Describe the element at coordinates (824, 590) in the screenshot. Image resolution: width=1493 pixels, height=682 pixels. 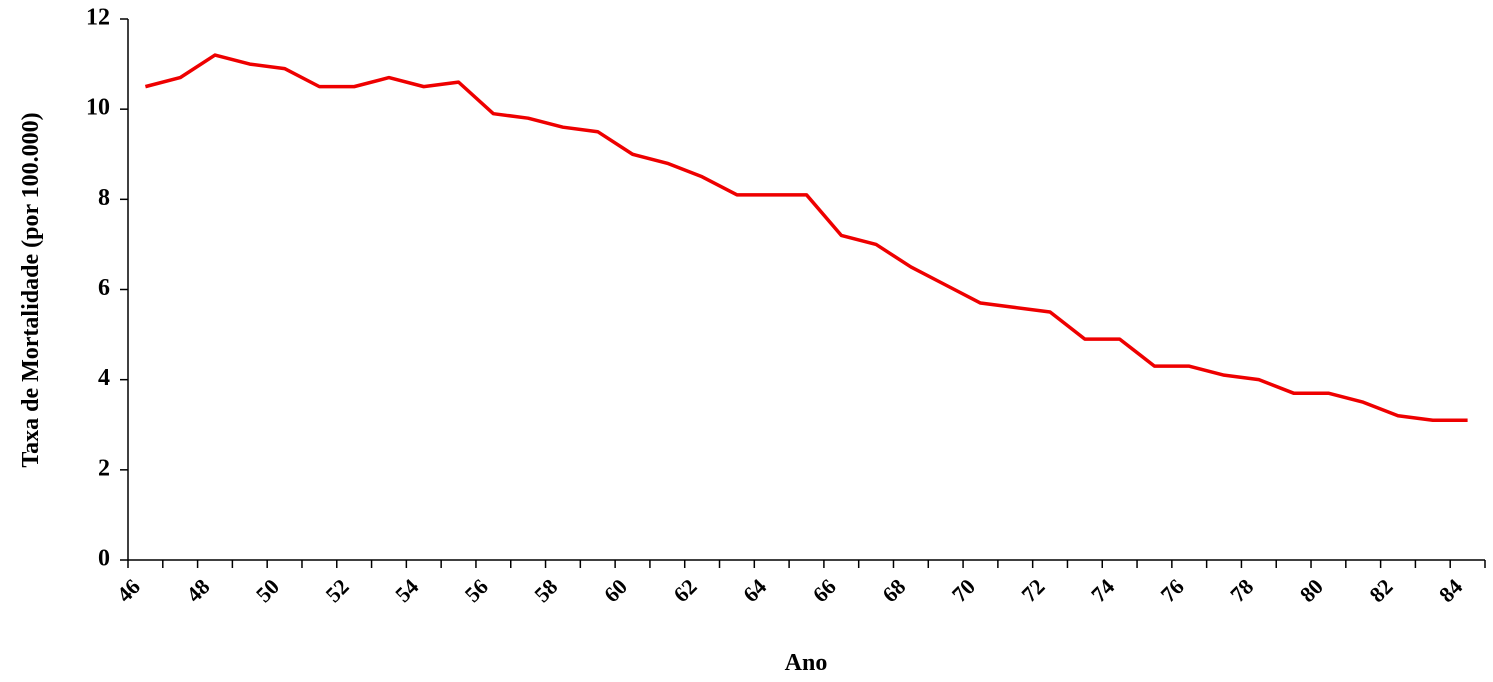
I see `x-tick-label: 66` at that location.